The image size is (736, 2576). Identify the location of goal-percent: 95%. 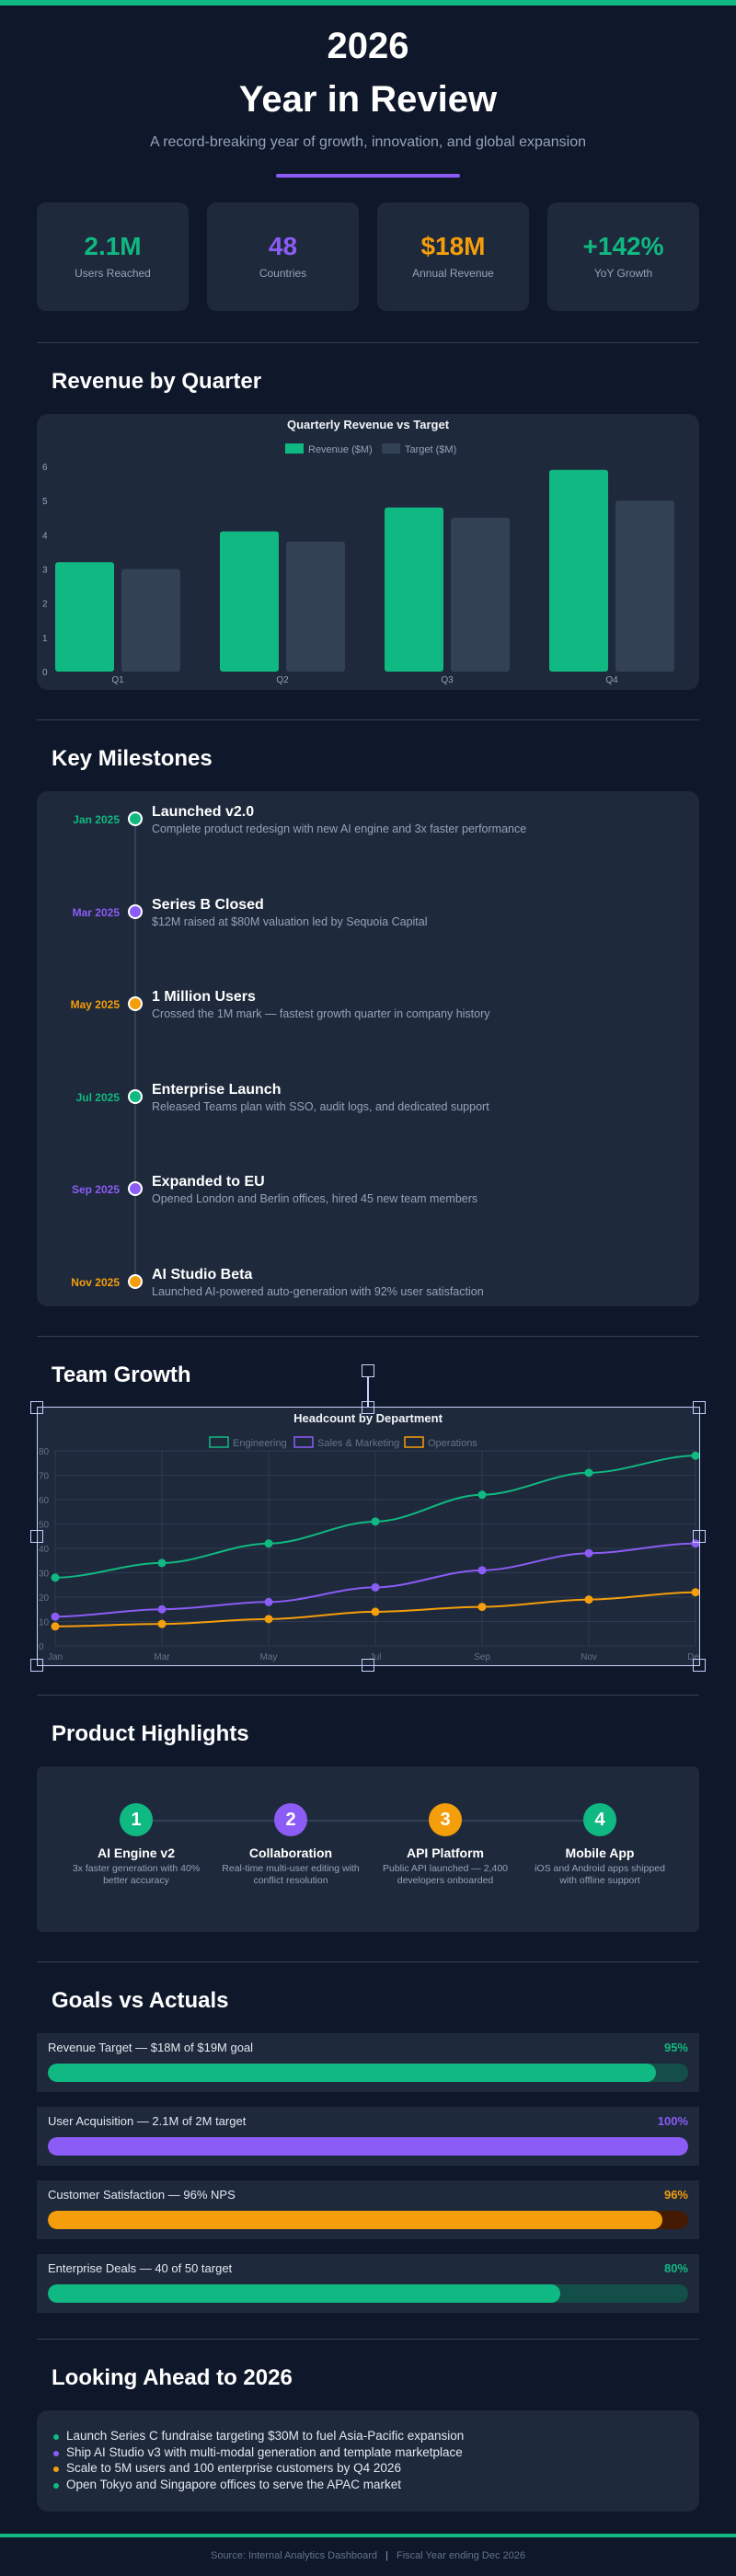
(675, 2047).